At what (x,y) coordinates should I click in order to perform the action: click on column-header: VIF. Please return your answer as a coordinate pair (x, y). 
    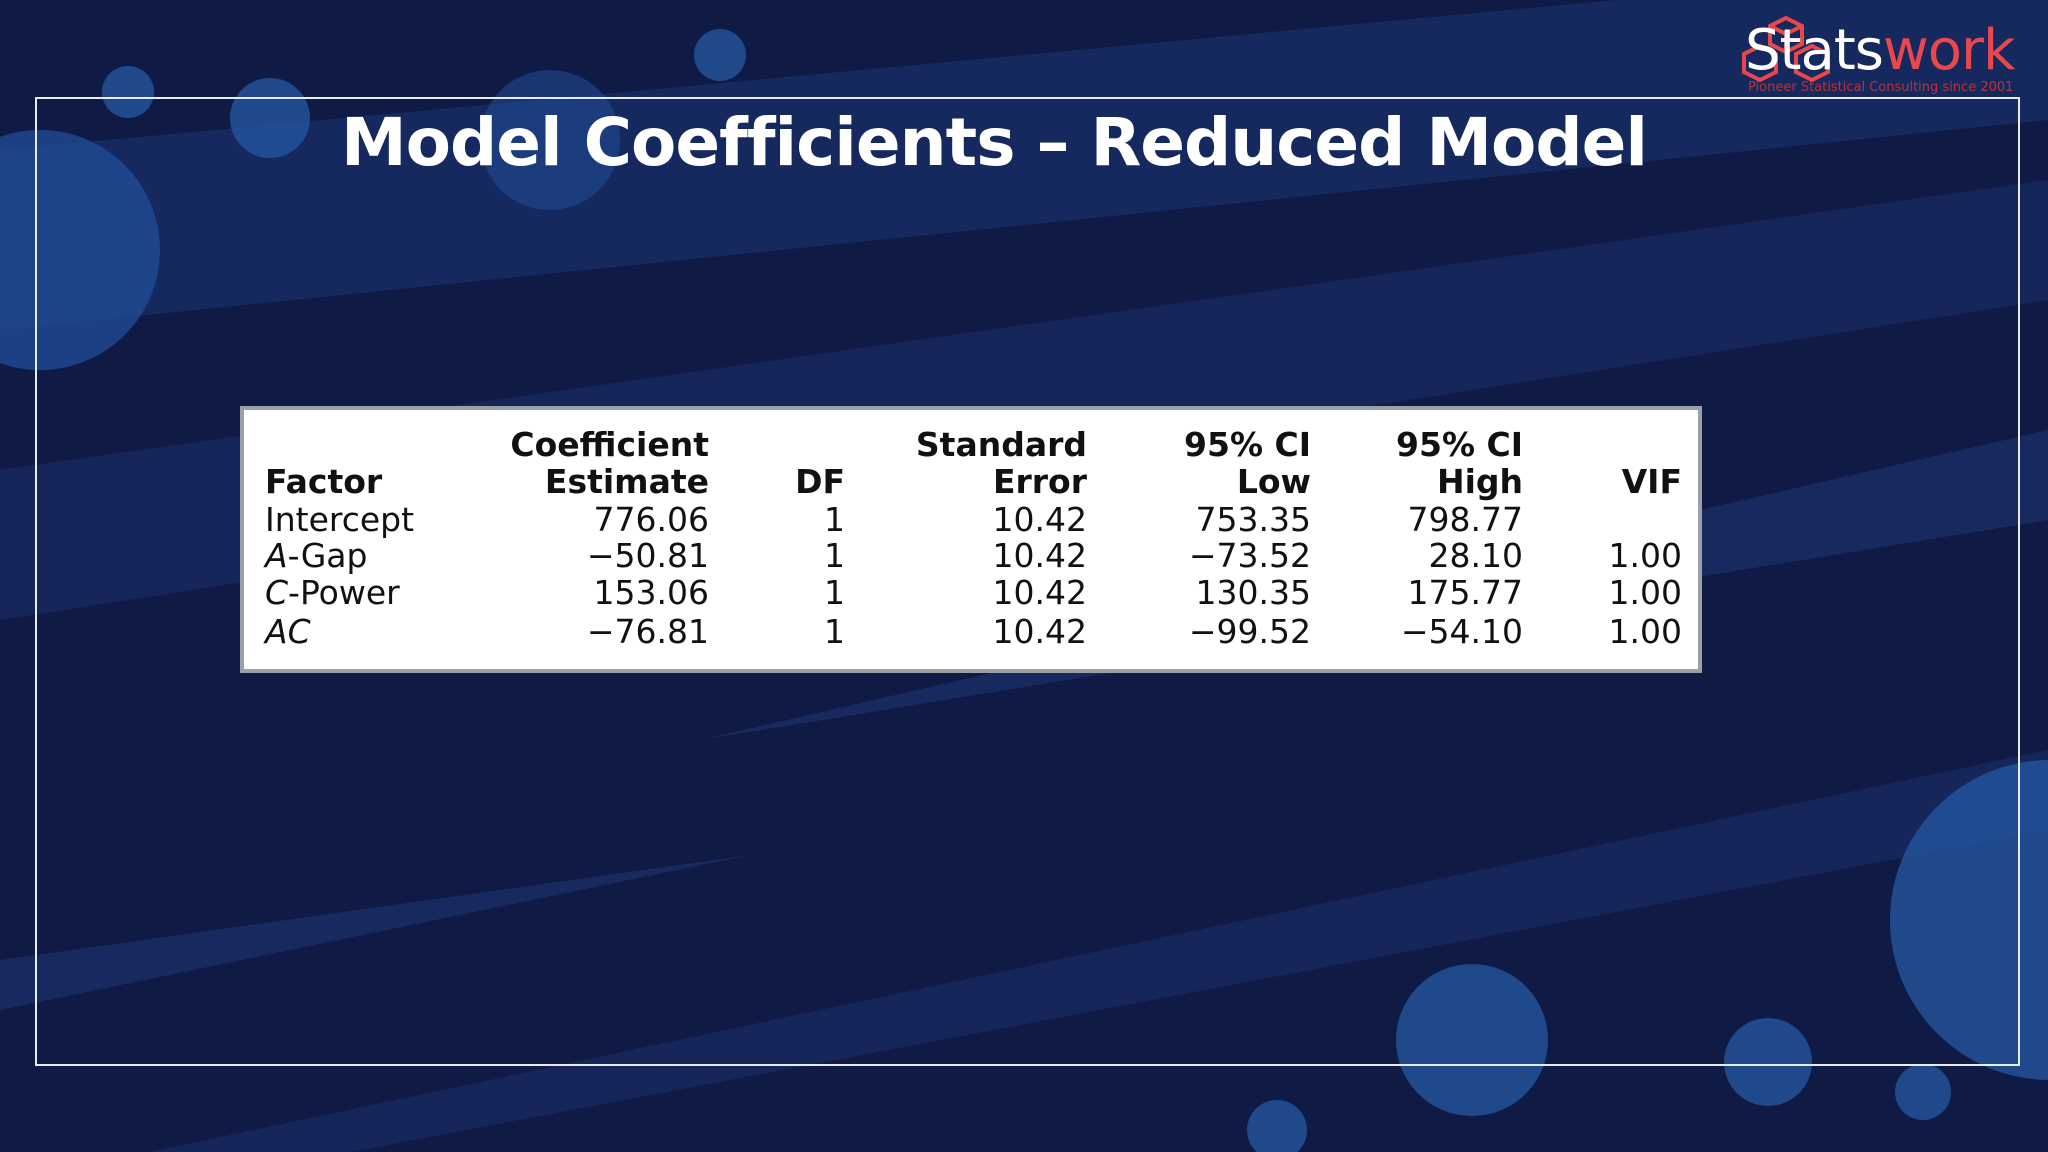
    Looking at the image, I should click on (1651, 481).